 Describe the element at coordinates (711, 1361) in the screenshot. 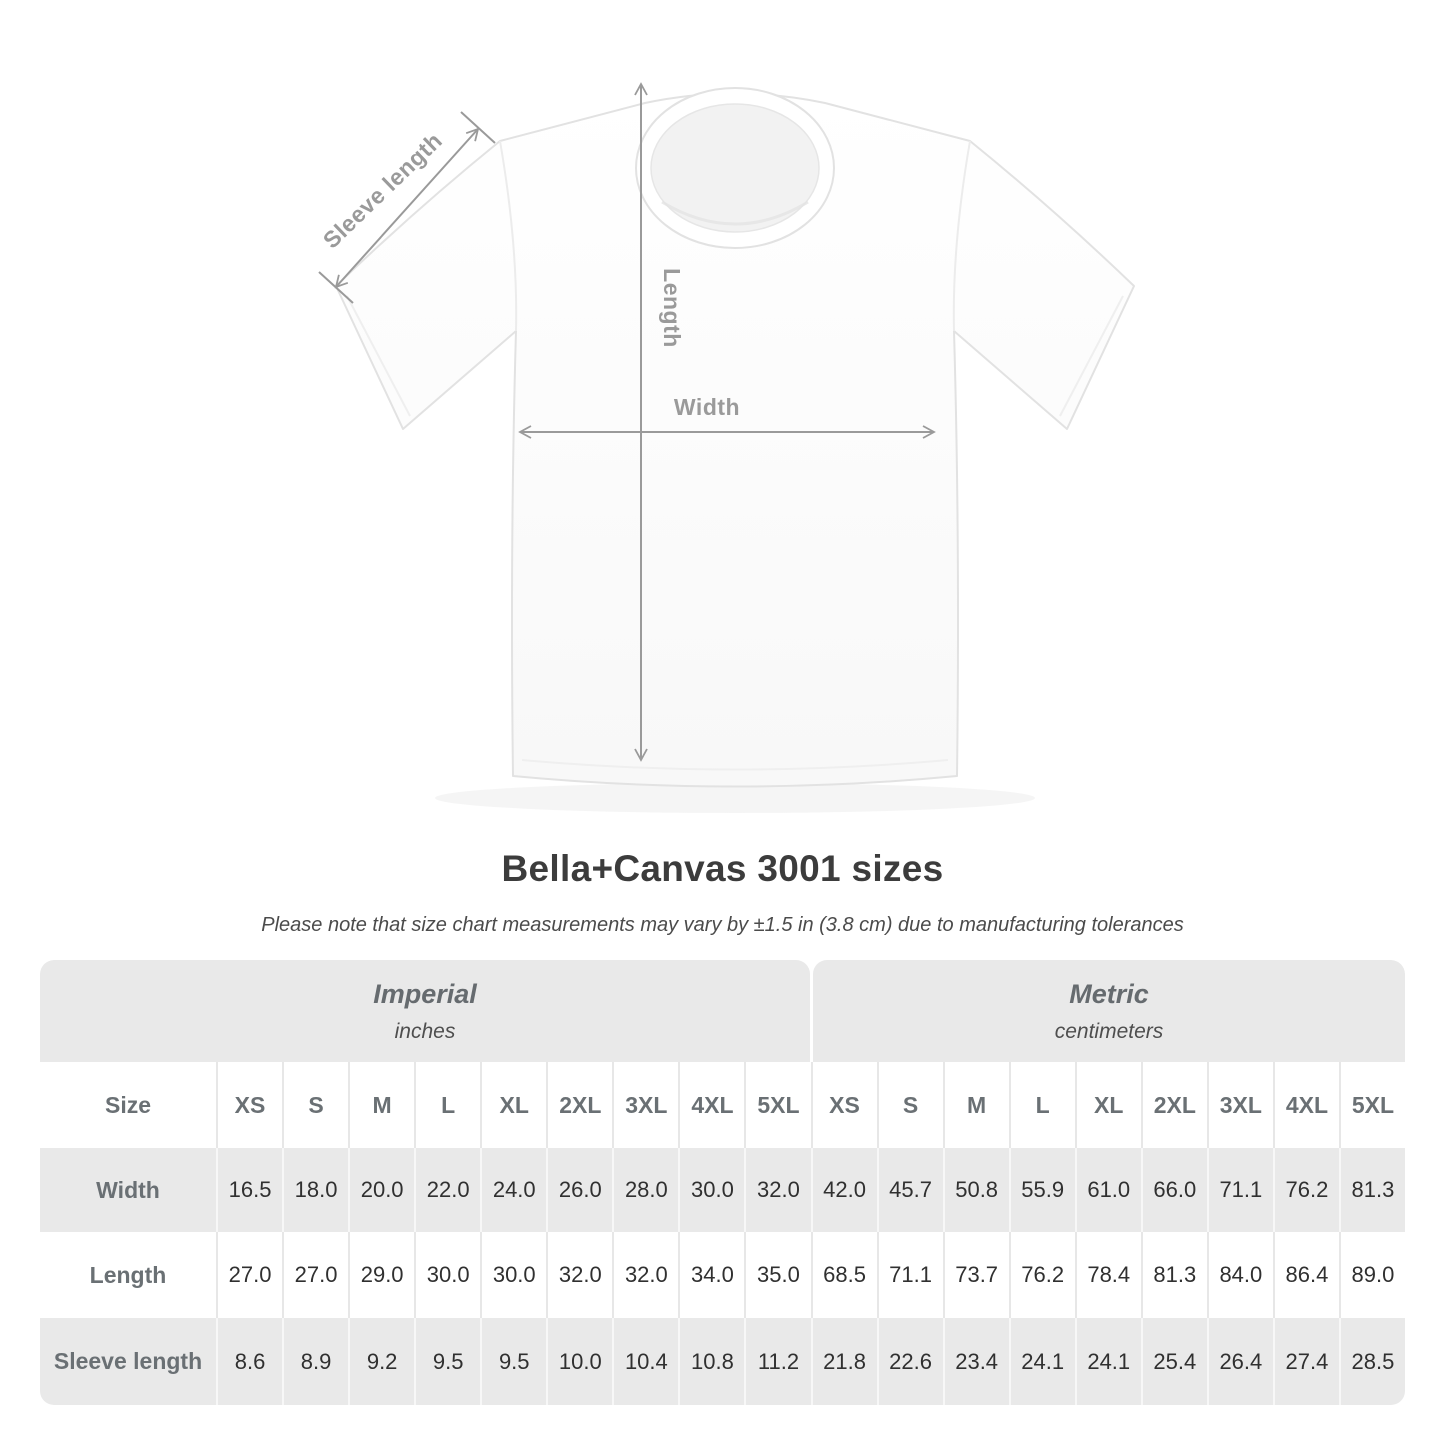

I see `measurement-cell: 10.8` at that location.